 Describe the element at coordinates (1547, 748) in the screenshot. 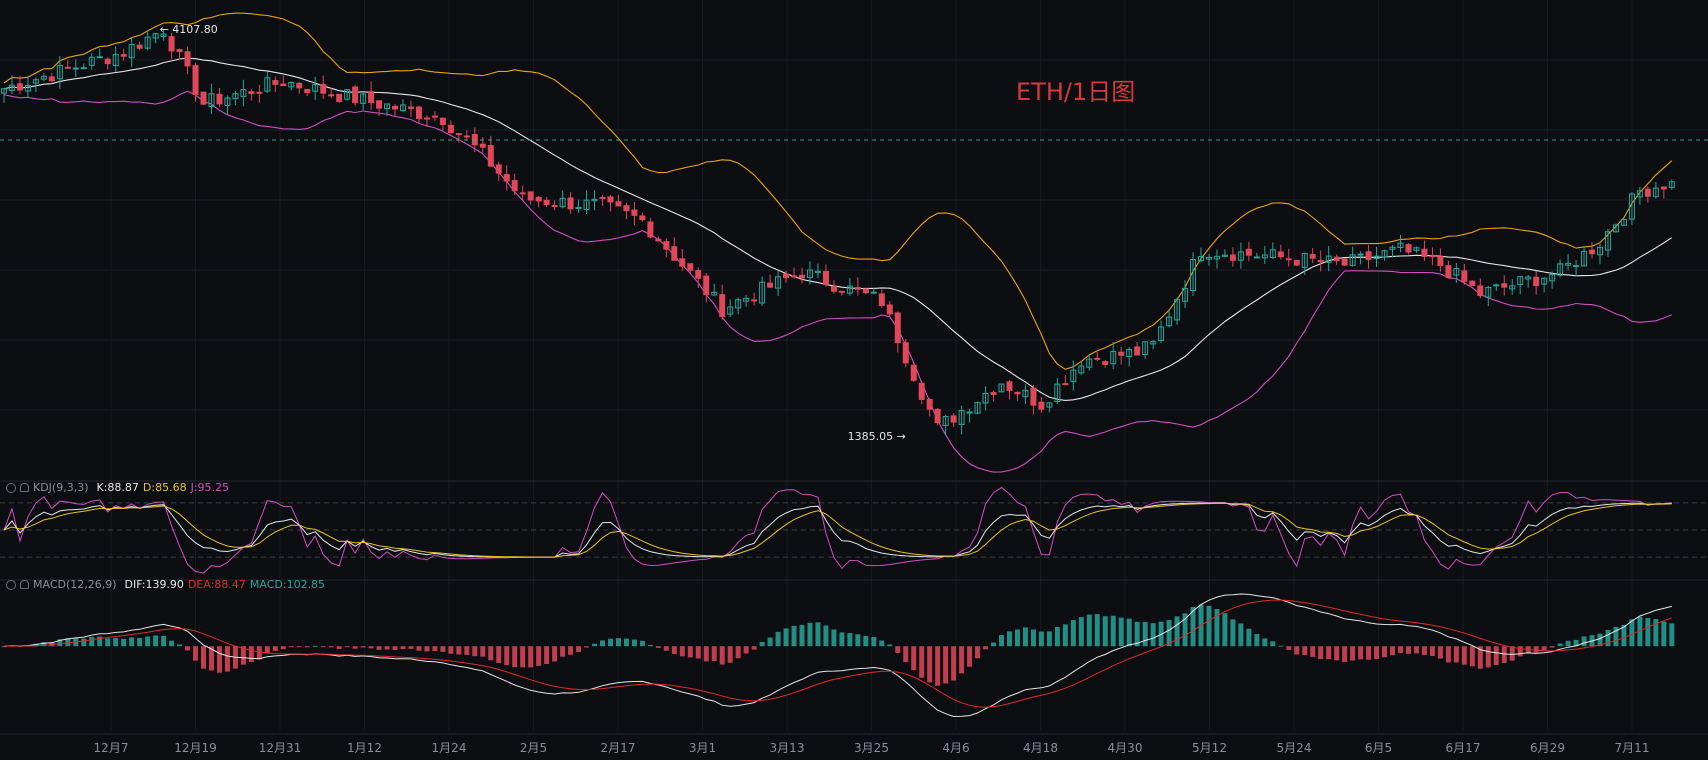

I see `x-tick-label: 6月29` at that location.